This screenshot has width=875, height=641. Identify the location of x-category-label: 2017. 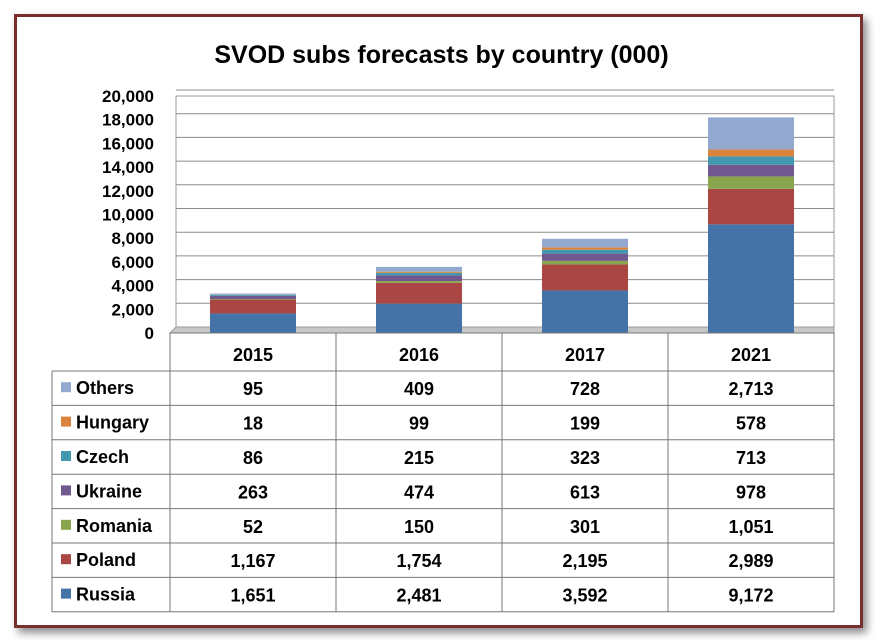
(585, 355).